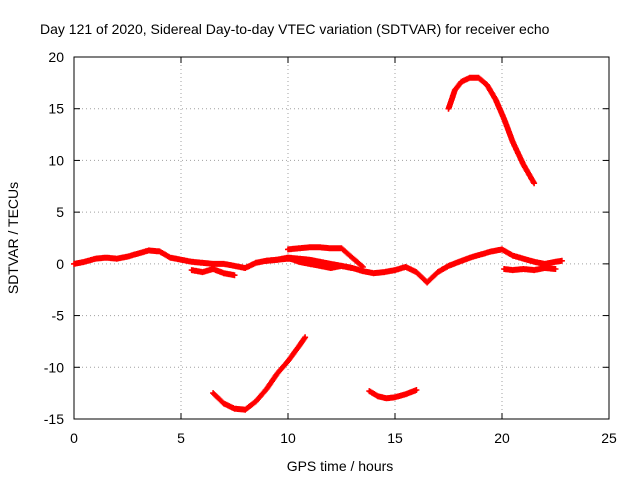  I want to click on x-axis-label: GPS time / hours, so click(340, 466).